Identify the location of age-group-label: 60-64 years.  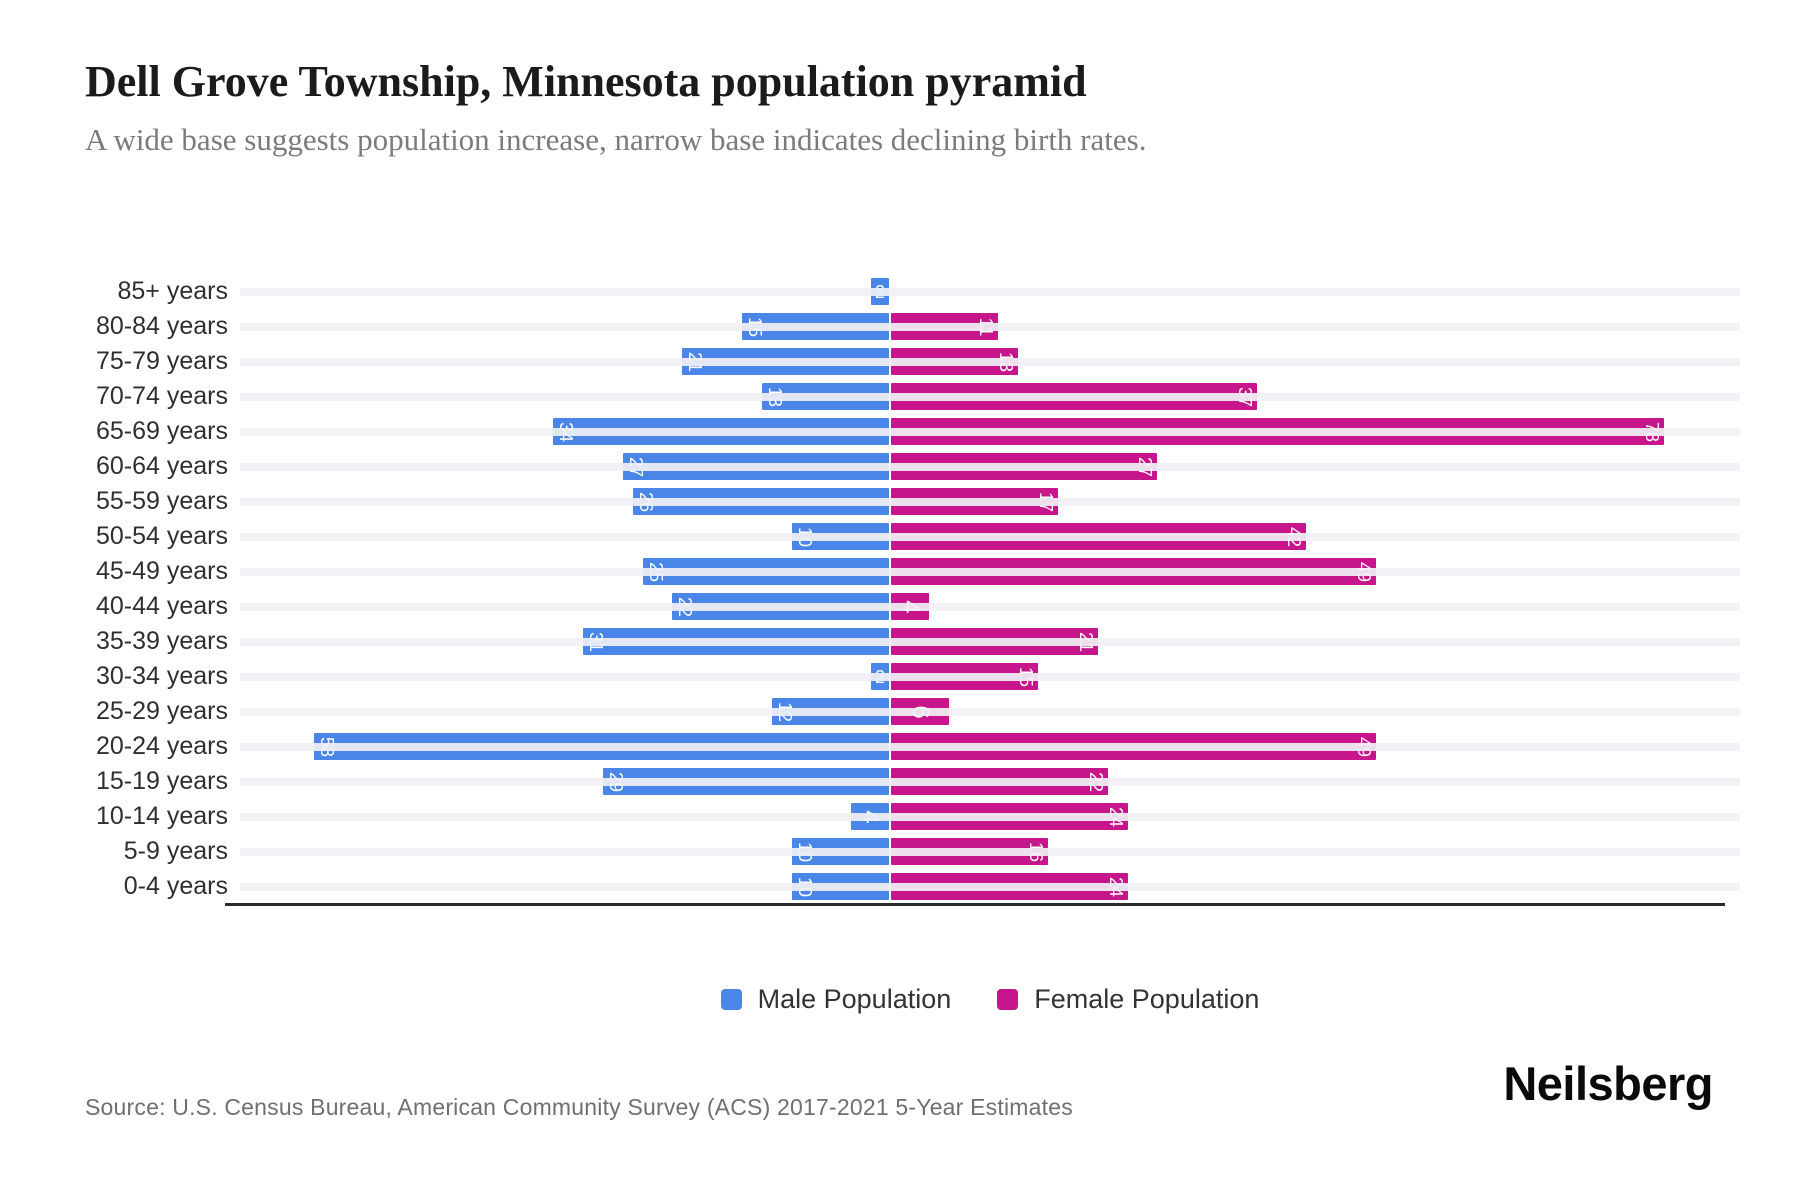
(161, 466).